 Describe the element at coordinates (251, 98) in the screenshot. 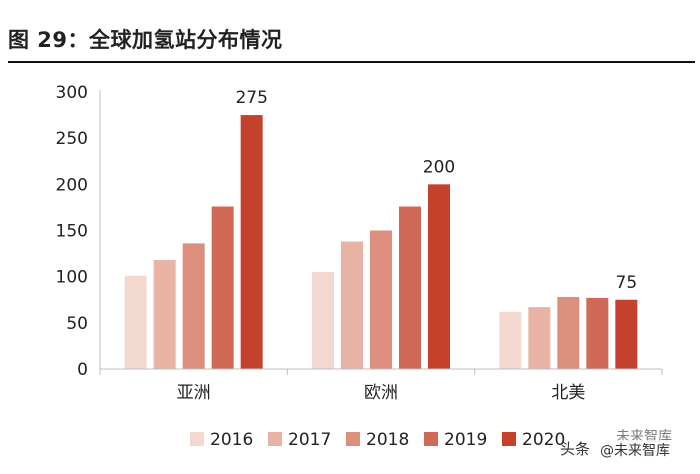

I see `data-label: 275` at that location.